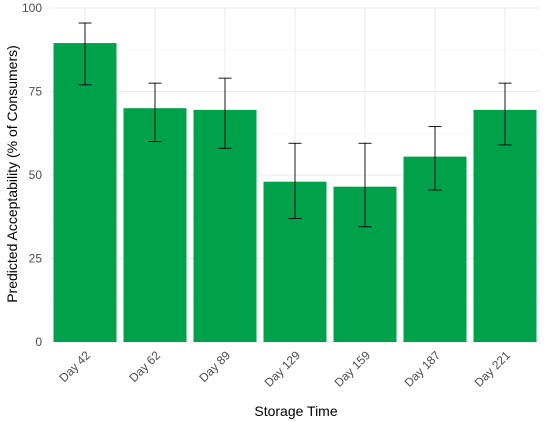  I want to click on x-tick-label: Day 89, so click(214, 366).